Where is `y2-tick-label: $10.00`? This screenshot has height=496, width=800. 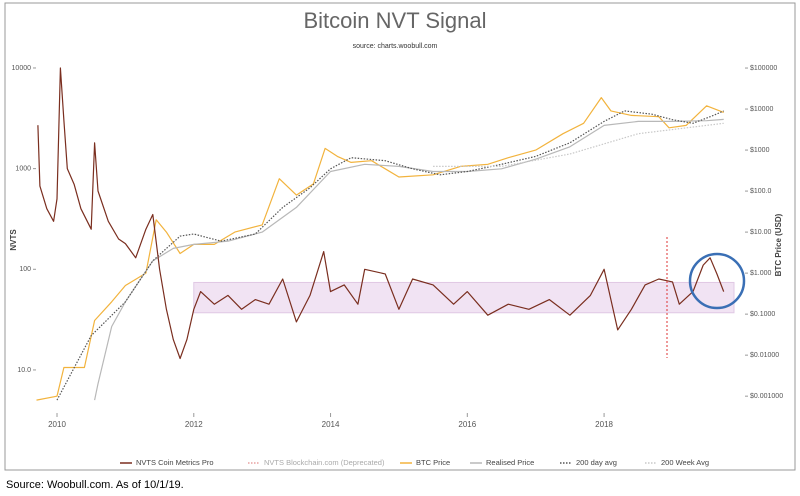
y2-tick-label: $10.00 is located at coordinates (761, 232).